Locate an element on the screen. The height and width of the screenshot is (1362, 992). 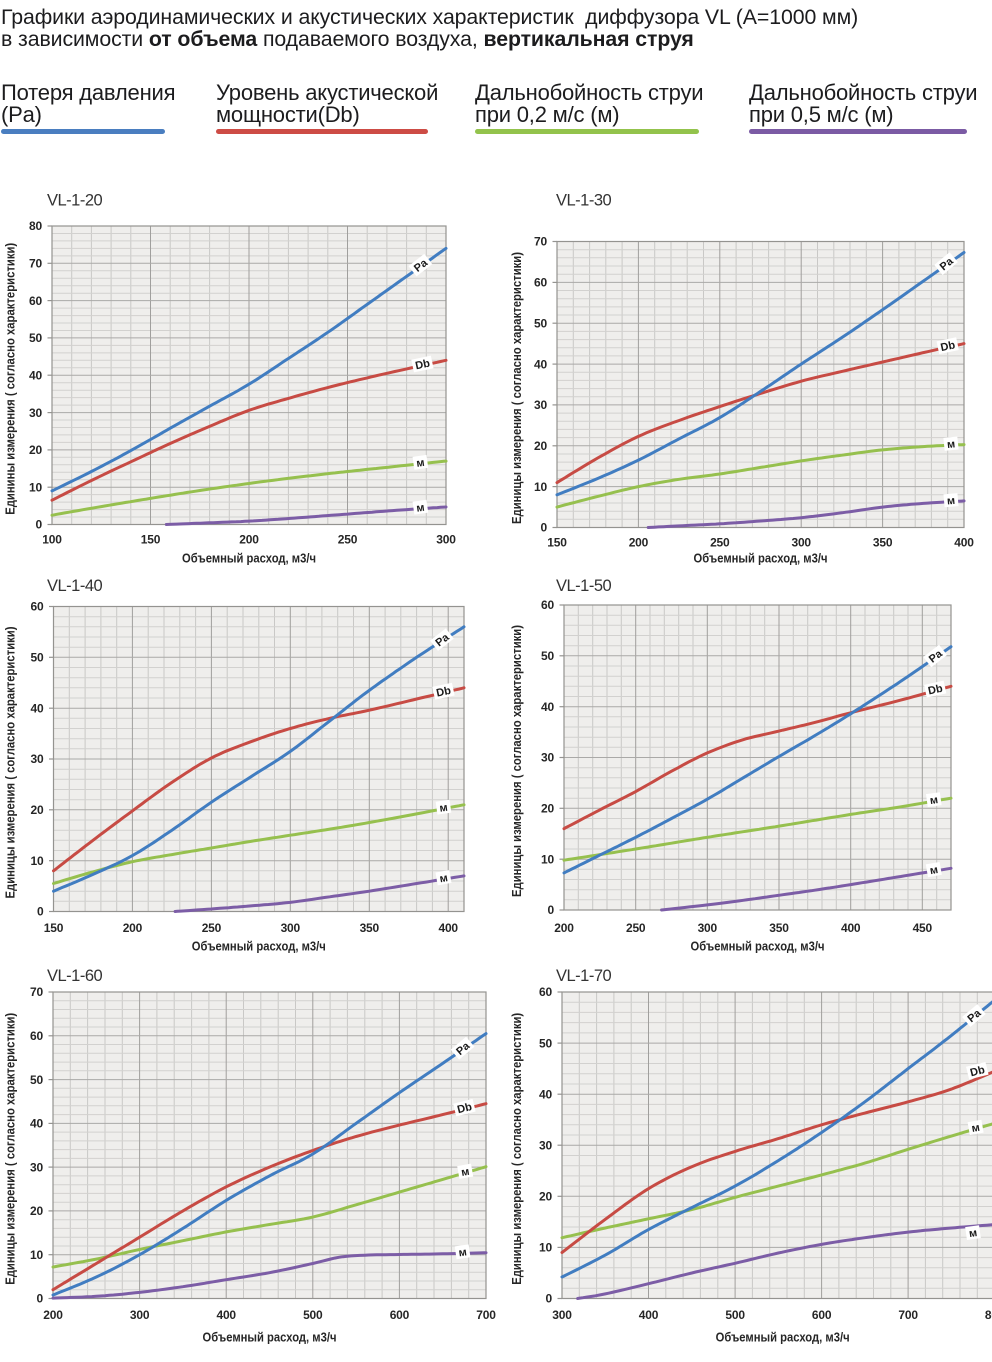
svg-text: 500 is located at coordinates (735, 1315).